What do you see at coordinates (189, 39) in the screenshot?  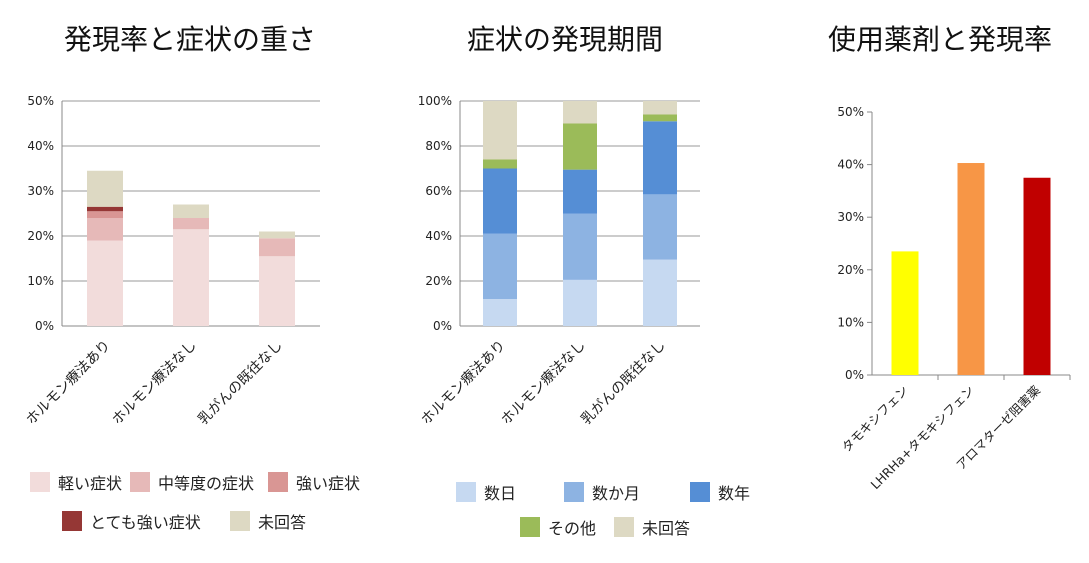 I see `chart-title: 発現率と症状の重さ` at bounding box center [189, 39].